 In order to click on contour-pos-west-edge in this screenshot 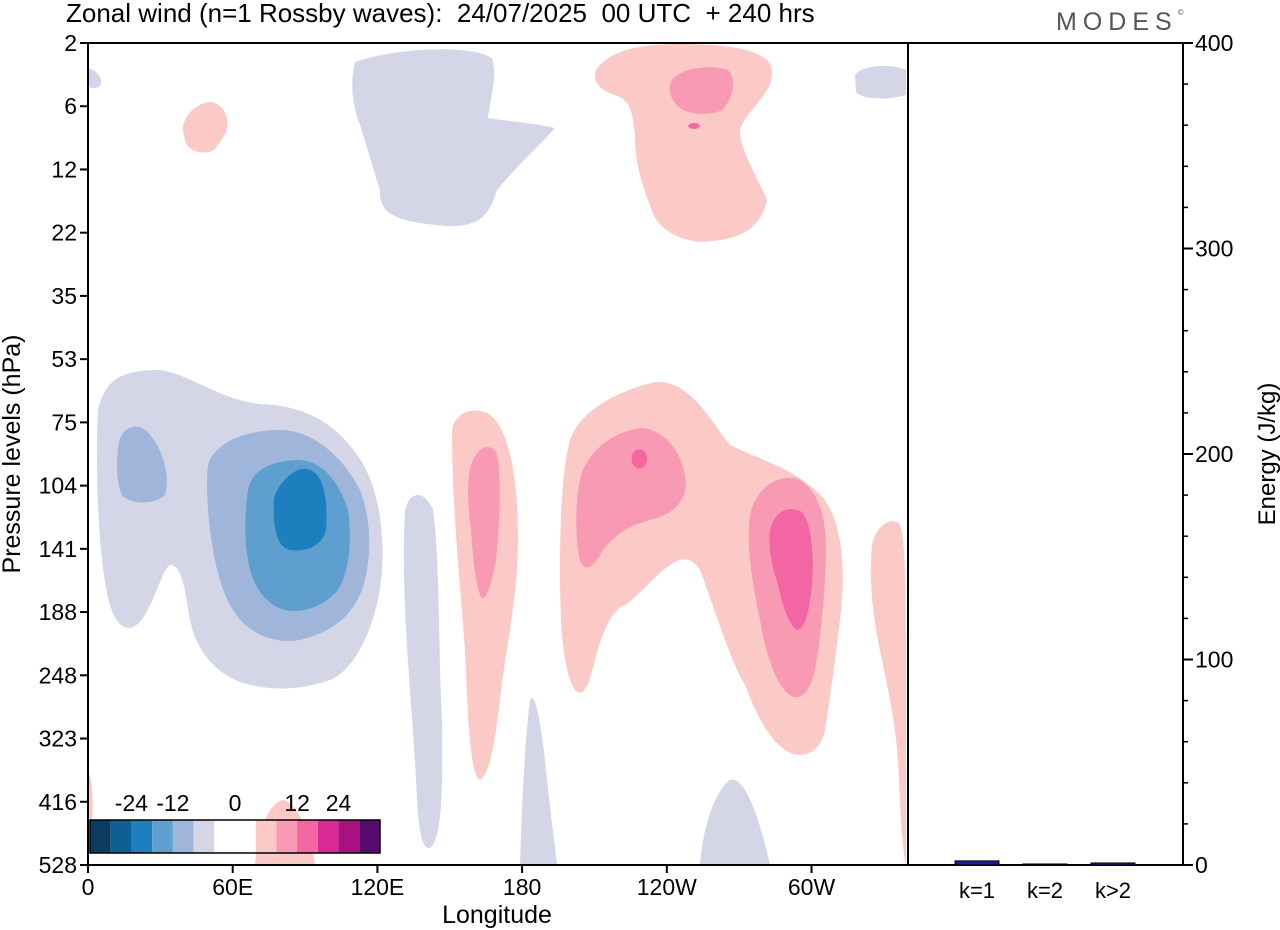, I will do `click(90, 795)`.